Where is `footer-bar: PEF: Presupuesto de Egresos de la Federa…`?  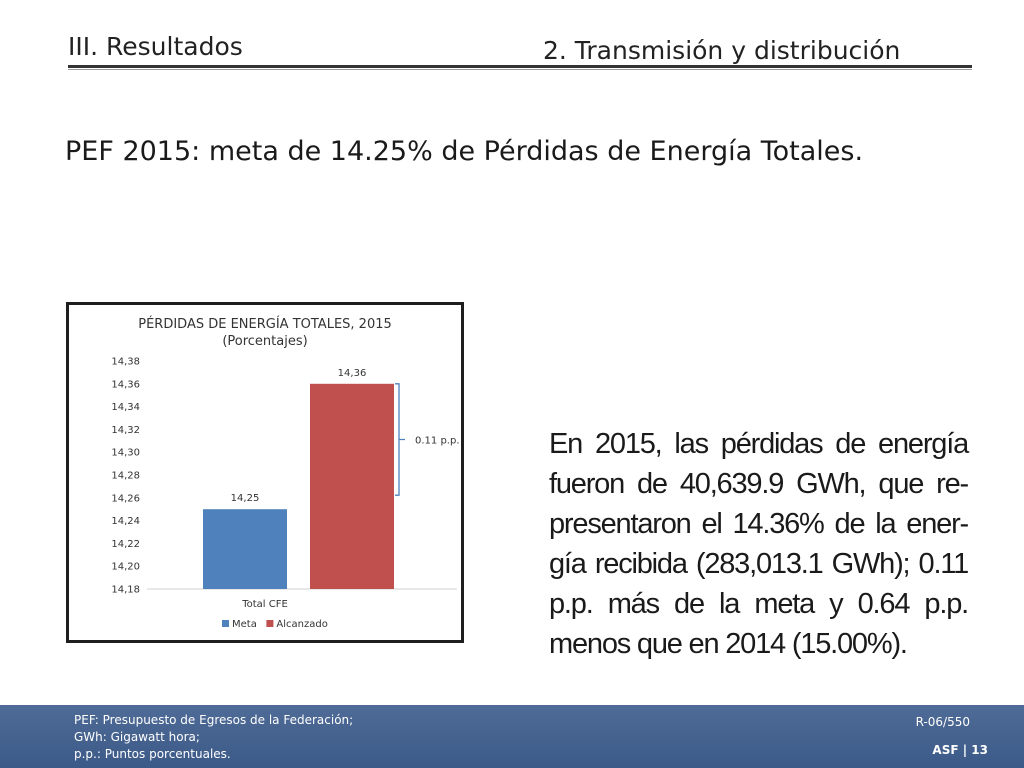
footer-bar: PEF: Presupuesto de Egresos de la Federa… is located at coordinates (512, 736).